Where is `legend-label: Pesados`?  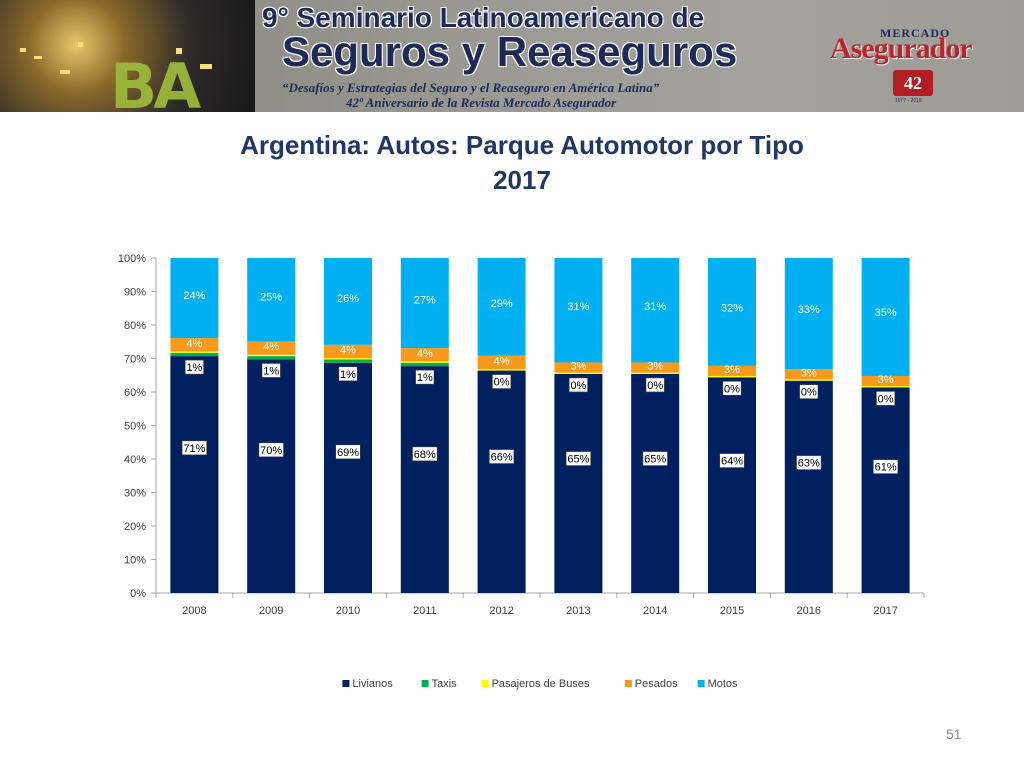
legend-label: Pesados is located at coordinates (656, 684).